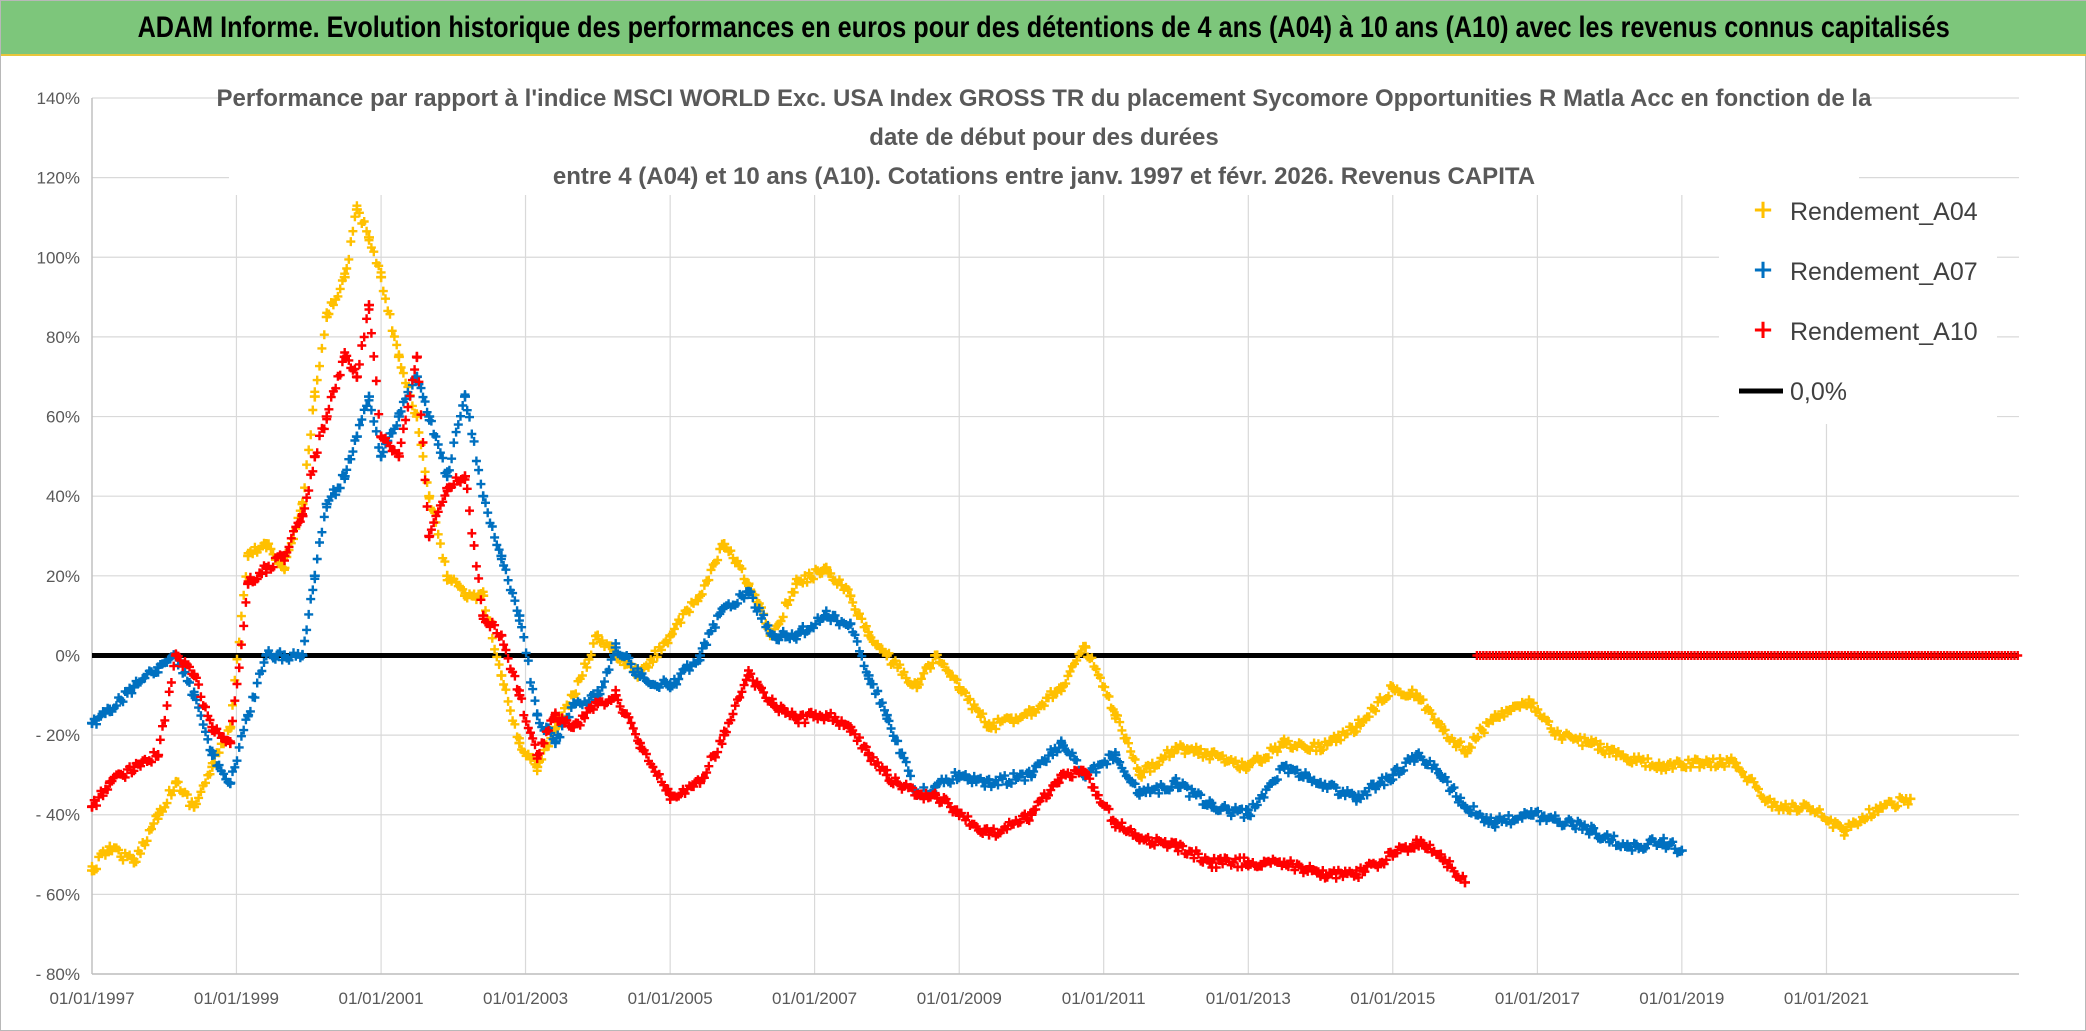 Image resolution: width=2086 pixels, height=1031 pixels. Describe the element at coordinates (1248, 998) in the screenshot. I see `x-tick-label: 01/01/2013` at that location.